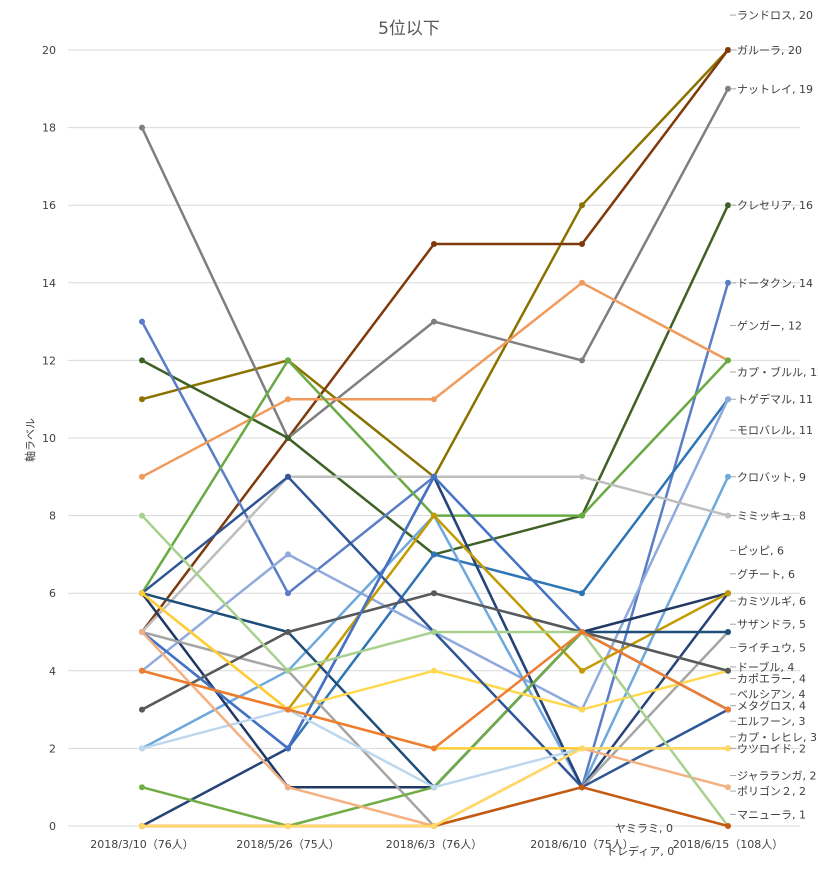 The height and width of the screenshot is (879, 818). What do you see at coordinates (728, 844) in the screenshot?
I see `x-tick-label: 2018/6/15（108人）` at bounding box center [728, 844].